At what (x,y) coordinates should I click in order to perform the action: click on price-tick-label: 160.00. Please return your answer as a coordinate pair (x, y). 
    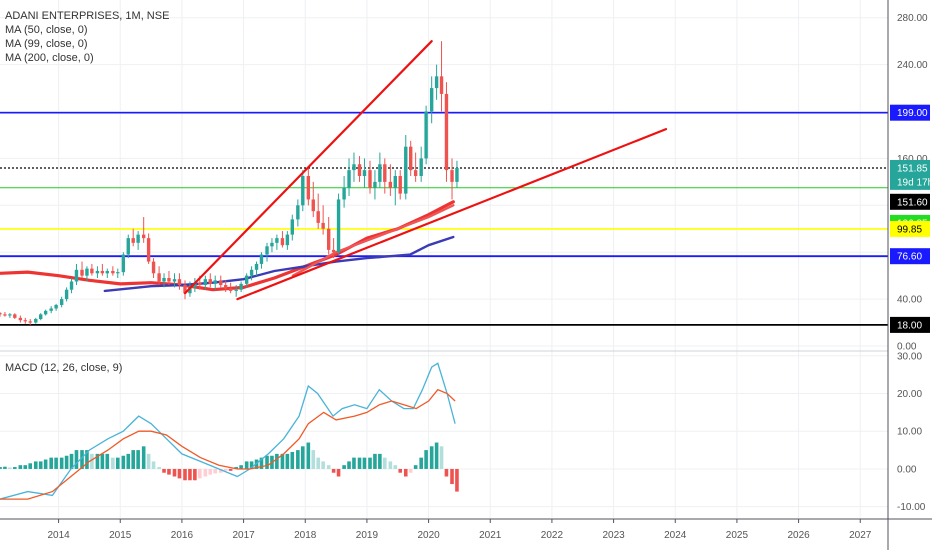
    Looking at the image, I should click on (912, 159).